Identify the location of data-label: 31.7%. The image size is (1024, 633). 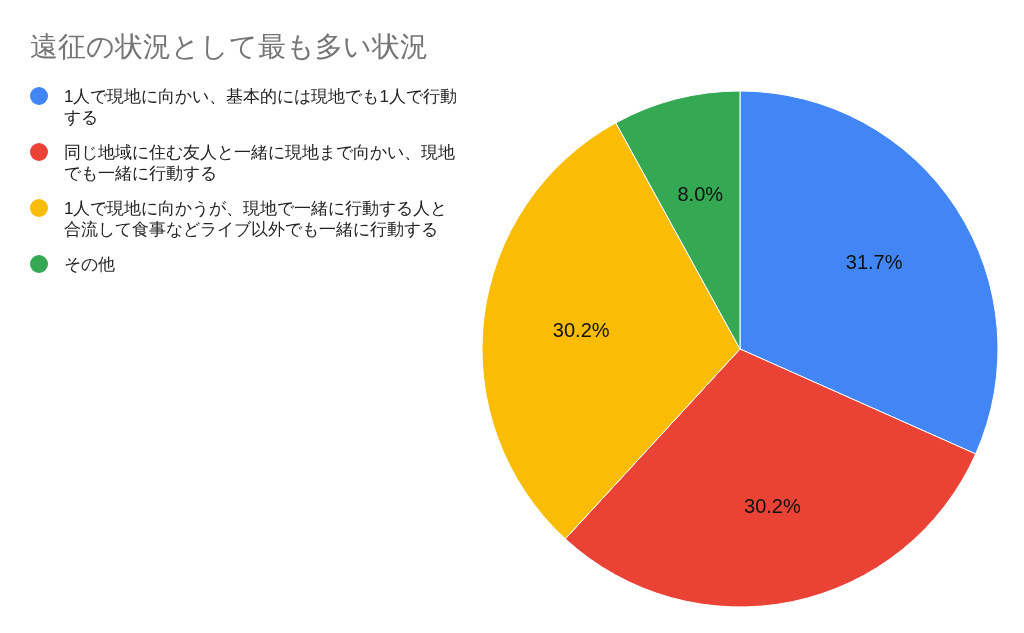
(874, 261).